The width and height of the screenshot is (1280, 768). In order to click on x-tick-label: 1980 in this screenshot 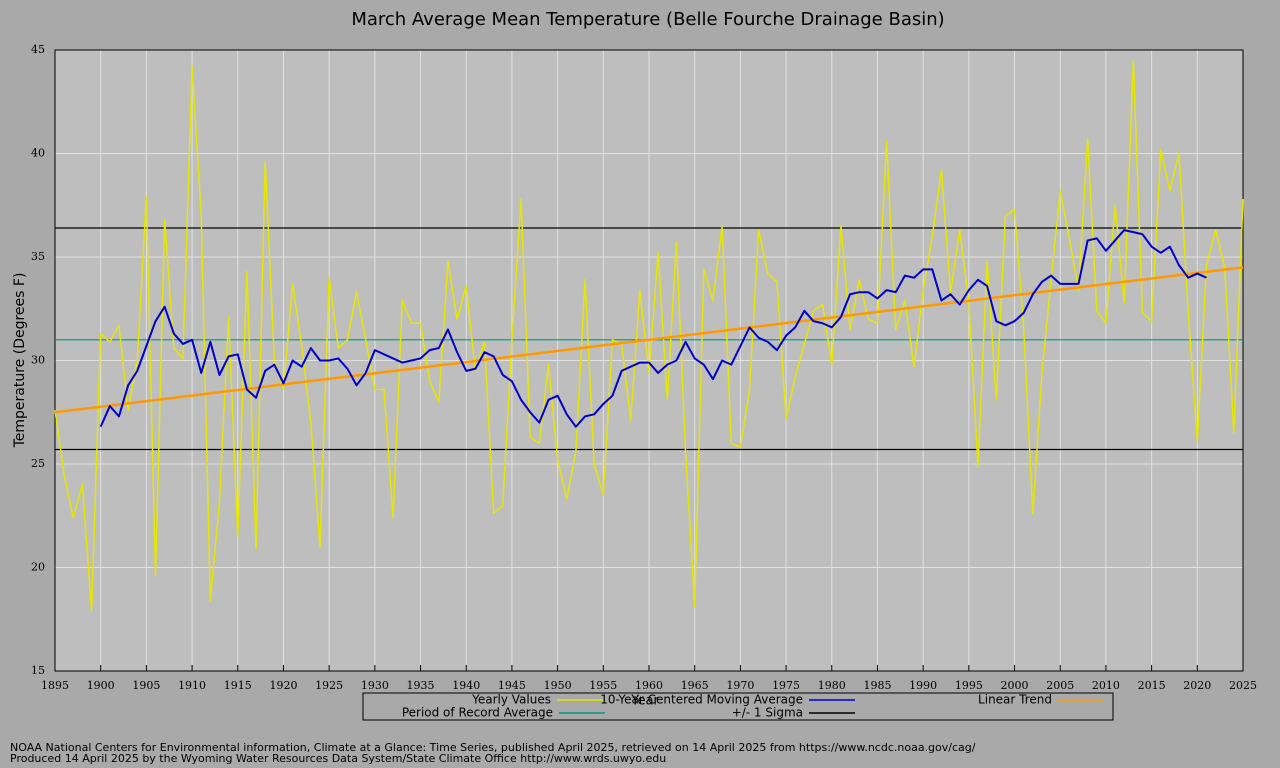, I will do `click(832, 685)`.